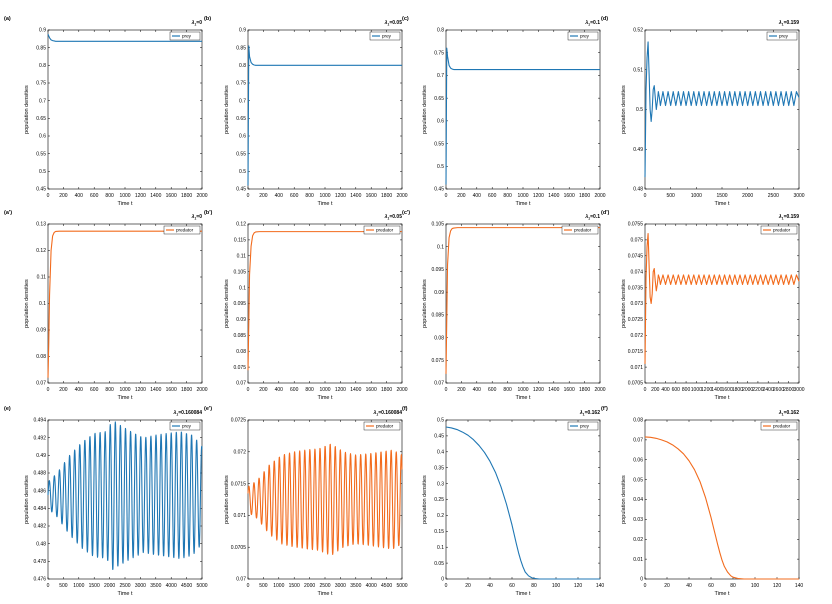  What do you see at coordinates (636, 384) in the screenshot?
I see `y-tick-label: 0.0705` at bounding box center [636, 384].